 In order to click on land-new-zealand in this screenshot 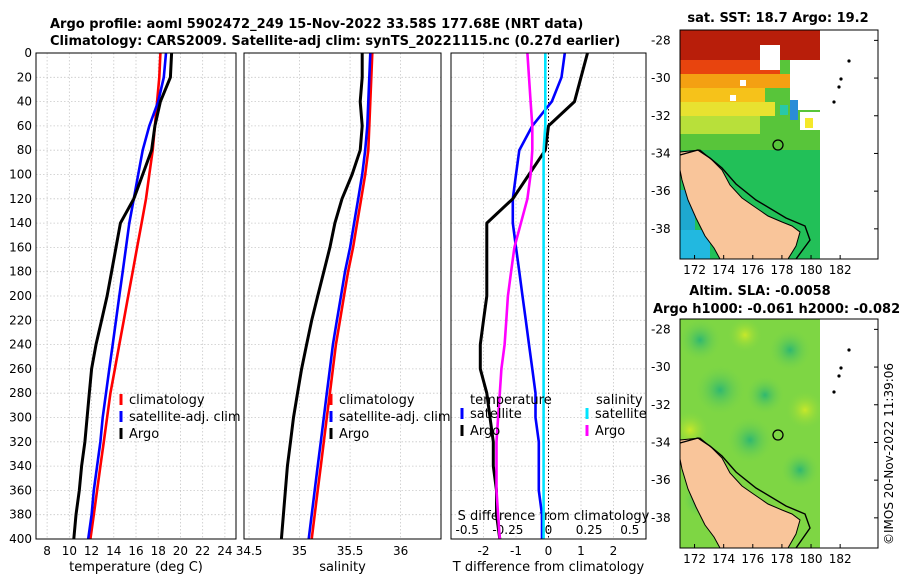, I will do `click(740, 204)`.